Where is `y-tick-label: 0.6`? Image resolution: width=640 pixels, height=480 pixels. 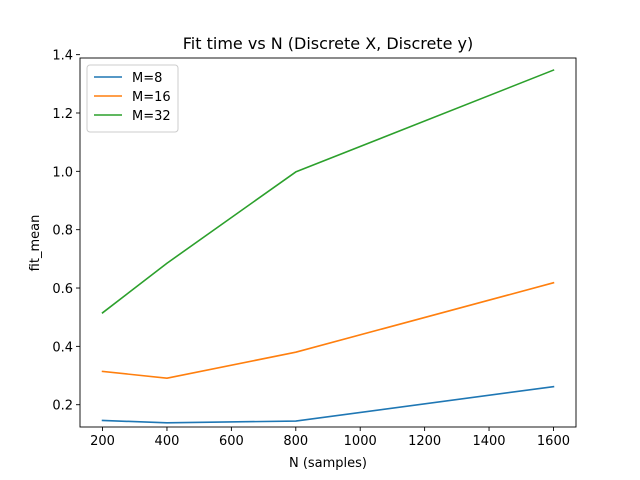 y-tick-label: 0.6 is located at coordinates (62, 289).